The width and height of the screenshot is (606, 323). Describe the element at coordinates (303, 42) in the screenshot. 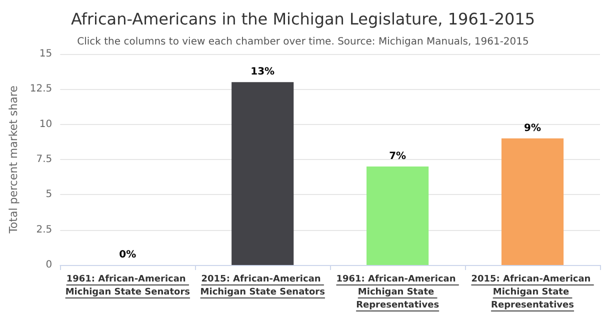

I see `chart-subtitle: Click the columns to view each chamber over time. Source: Michigan Manuals, 1961-2015` at that location.